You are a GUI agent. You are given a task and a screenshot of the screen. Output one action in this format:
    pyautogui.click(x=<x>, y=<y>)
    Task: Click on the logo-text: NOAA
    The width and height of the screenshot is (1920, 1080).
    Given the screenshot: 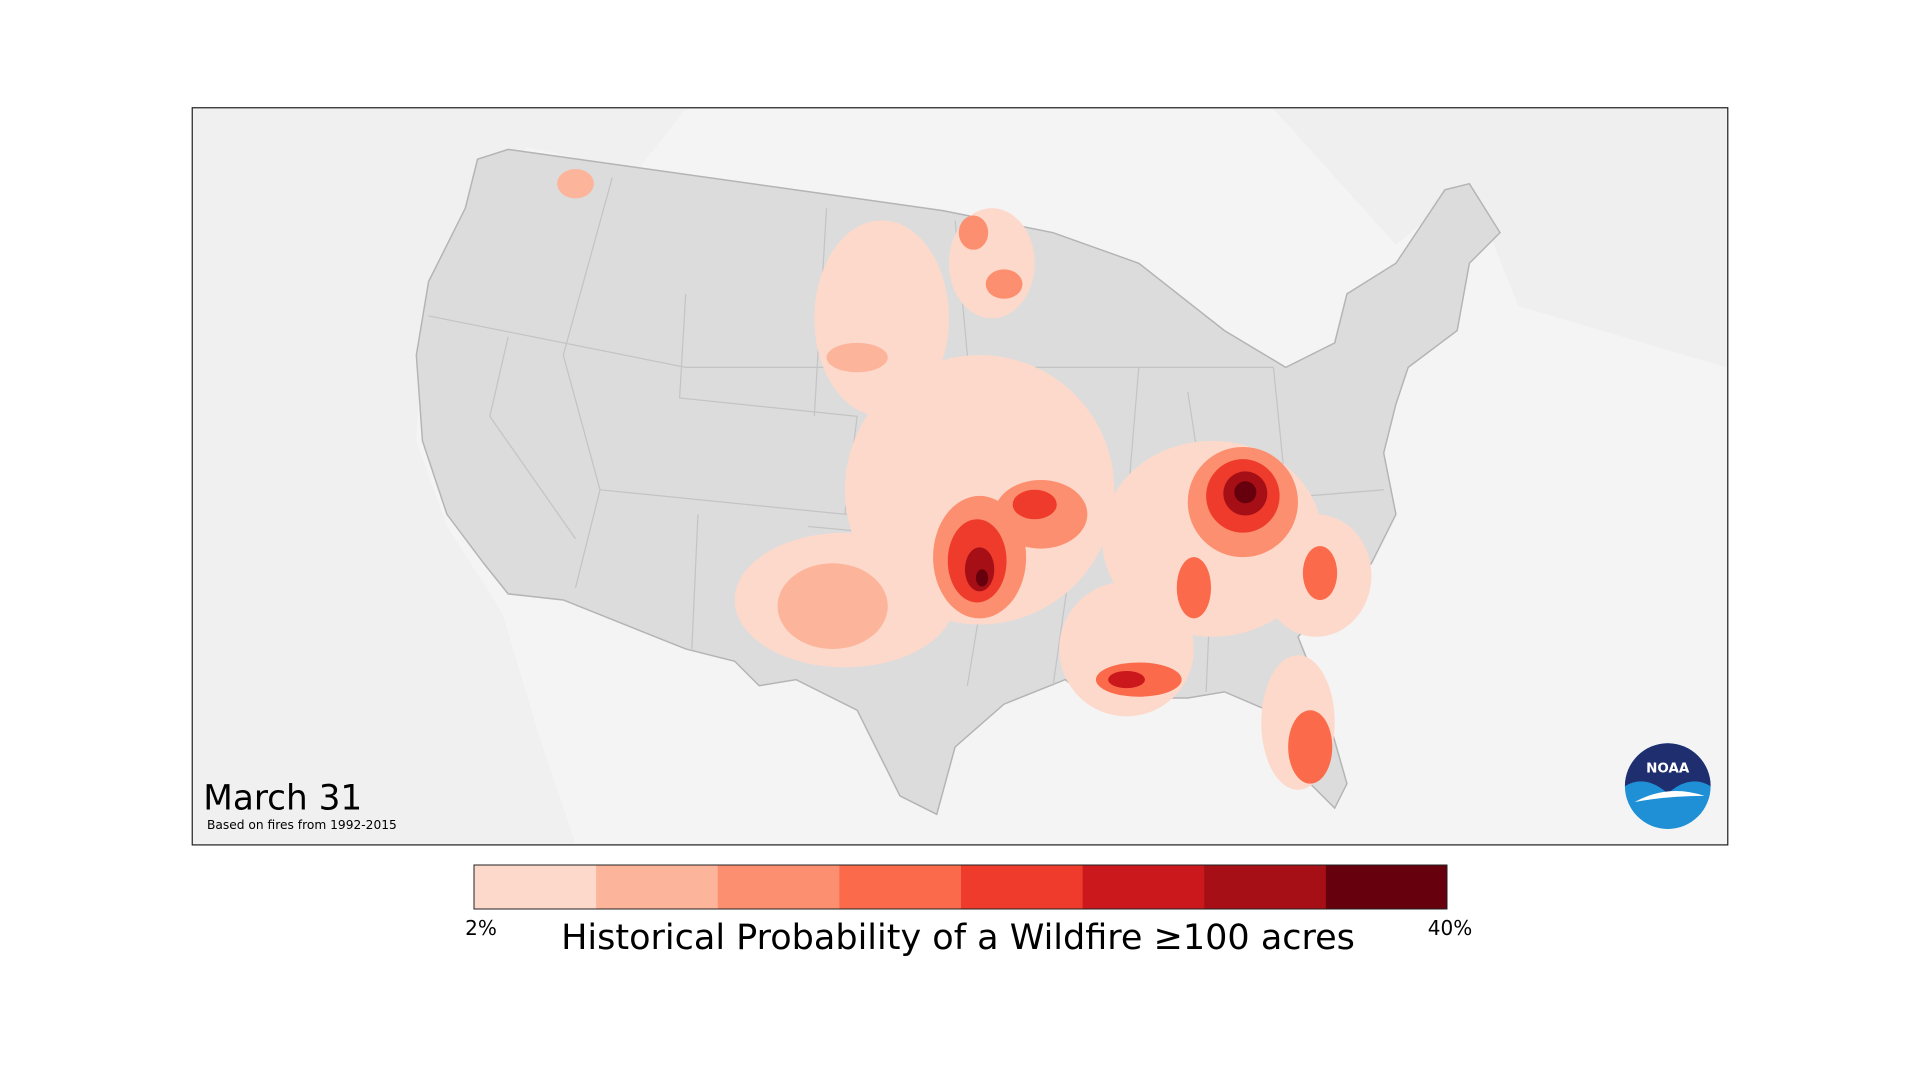 What is the action you would take?
    pyautogui.click(x=1668, y=769)
    